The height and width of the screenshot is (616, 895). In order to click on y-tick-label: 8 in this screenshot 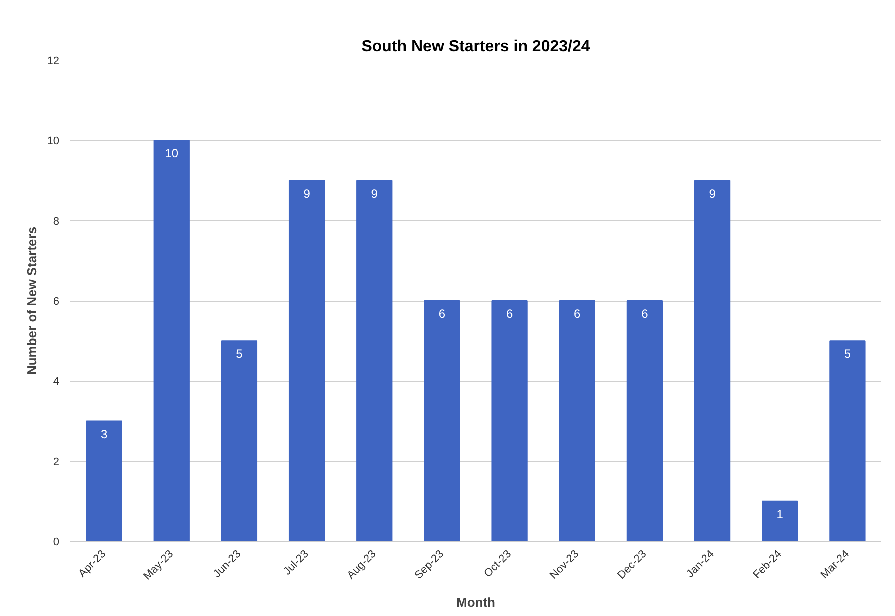, I will do `click(56, 222)`.